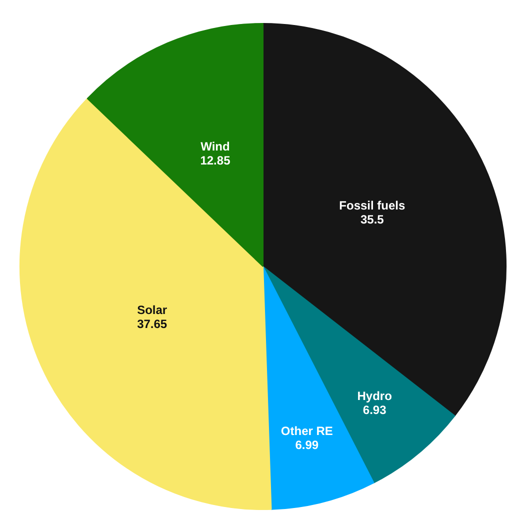 The height and width of the screenshot is (532, 525). I want to click on data-label: 12.85, so click(215, 160).